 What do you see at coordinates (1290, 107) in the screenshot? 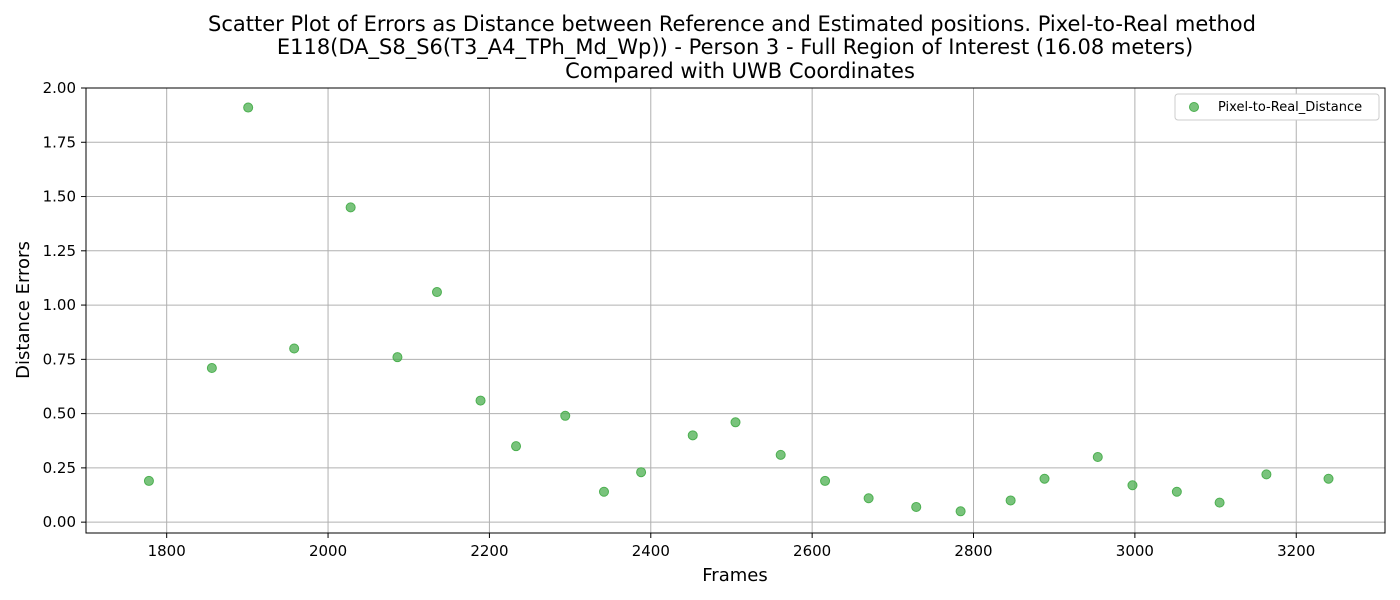
I see `legend-label: Pixel-to-Real_Distance` at bounding box center [1290, 107].